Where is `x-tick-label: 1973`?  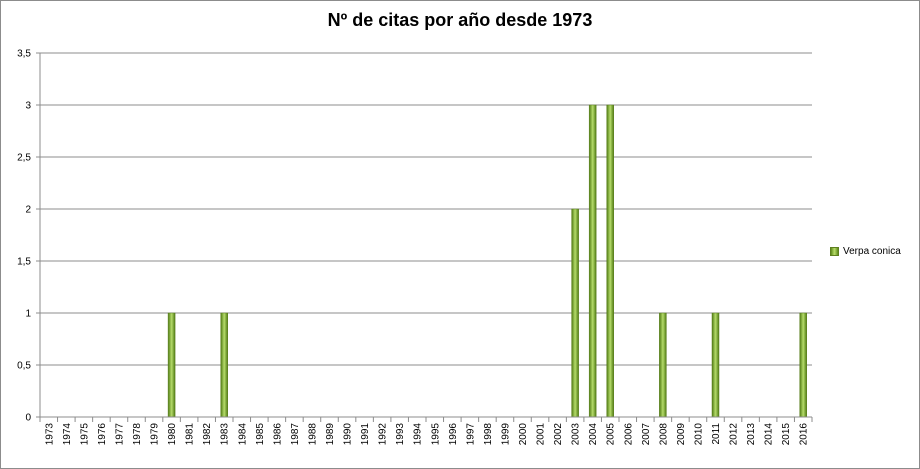 x-tick-label: 1973 is located at coordinates (49, 434).